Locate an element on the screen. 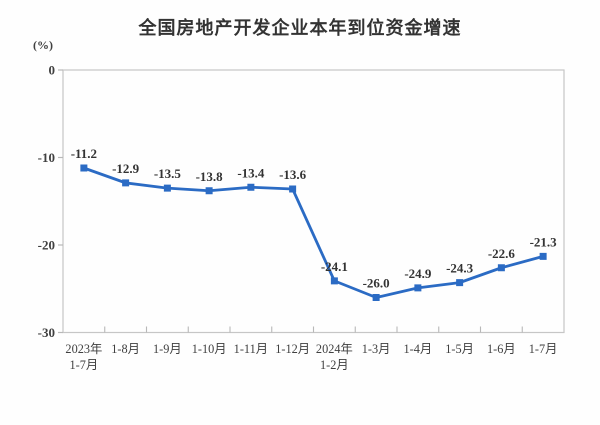 Image resolution: width=600 pixels, height=425 pixels. data-point-label: -22.6 is located at coordinates (502, 253).